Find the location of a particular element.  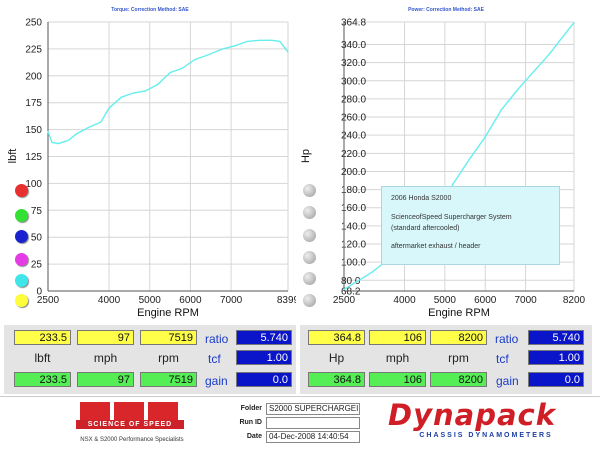

x-tick-label: 7000 is located at coordinates (231, 300).